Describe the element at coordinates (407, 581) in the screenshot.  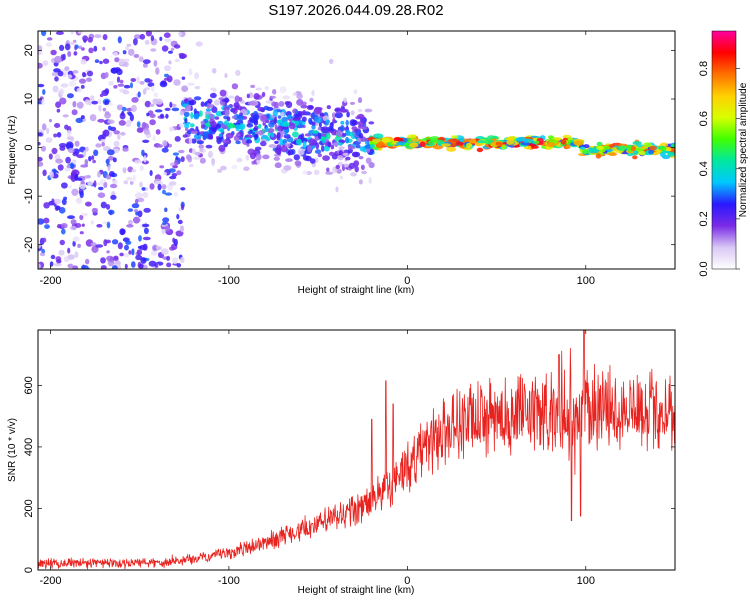
I see `snr-xtick-label: 0` at that location.